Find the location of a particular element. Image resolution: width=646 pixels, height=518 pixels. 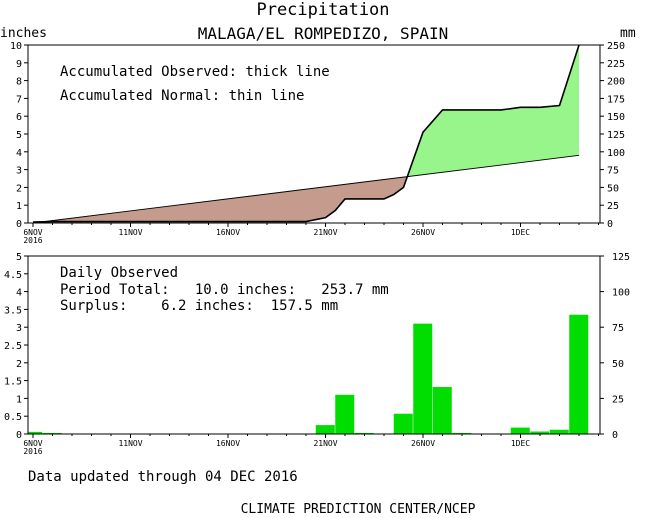

bottom-y-tick-label: 3 is located at coordinates (19, 328).